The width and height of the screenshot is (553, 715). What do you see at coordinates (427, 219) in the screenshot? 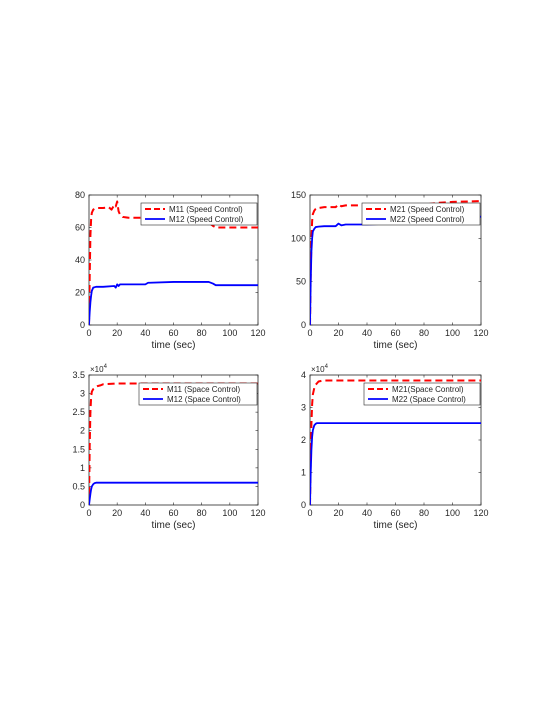
I see `legend-entry: M22 (Speed Control)` at bounding box center [427, 219].